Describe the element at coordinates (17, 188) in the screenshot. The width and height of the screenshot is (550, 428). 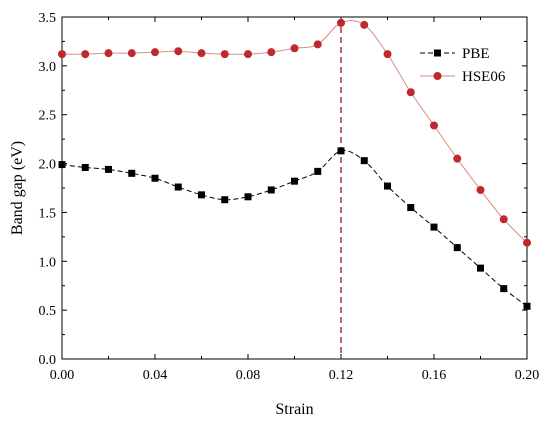
I see `y-axis-label: Band gap (eV)` at that location.